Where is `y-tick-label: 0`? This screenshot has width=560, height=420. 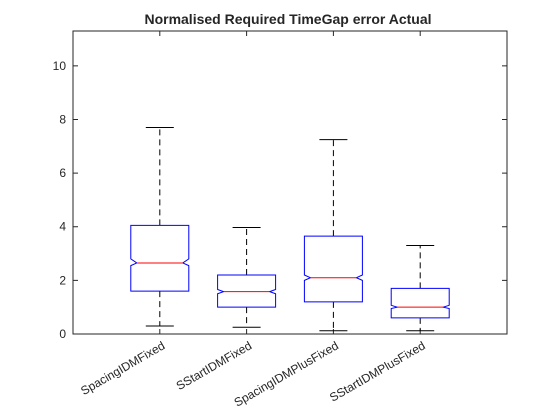
y-tick-label: 0 is located at coordinates (62, 334).